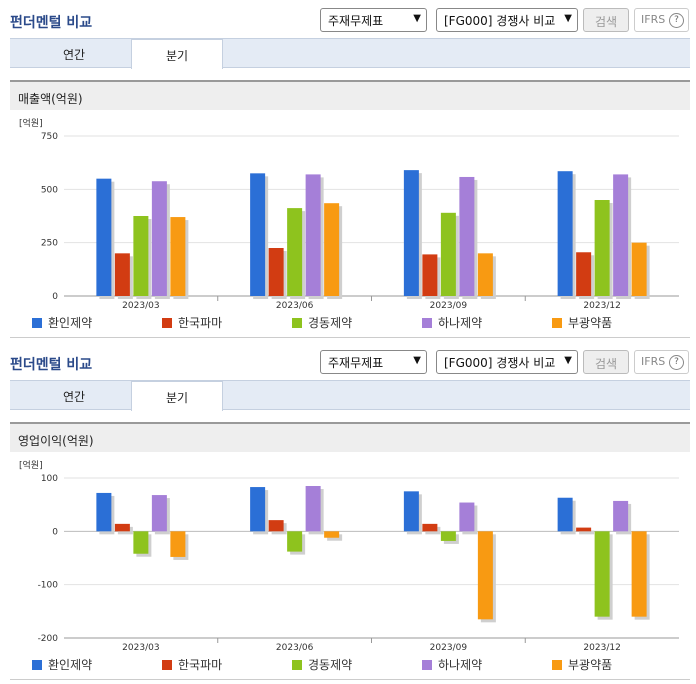 The width and height of the screenshot is (696, 684). Describe the element at coordinates (350, 437) in the screenshot. I see `section-title: 영업이익(억원)` at that location.